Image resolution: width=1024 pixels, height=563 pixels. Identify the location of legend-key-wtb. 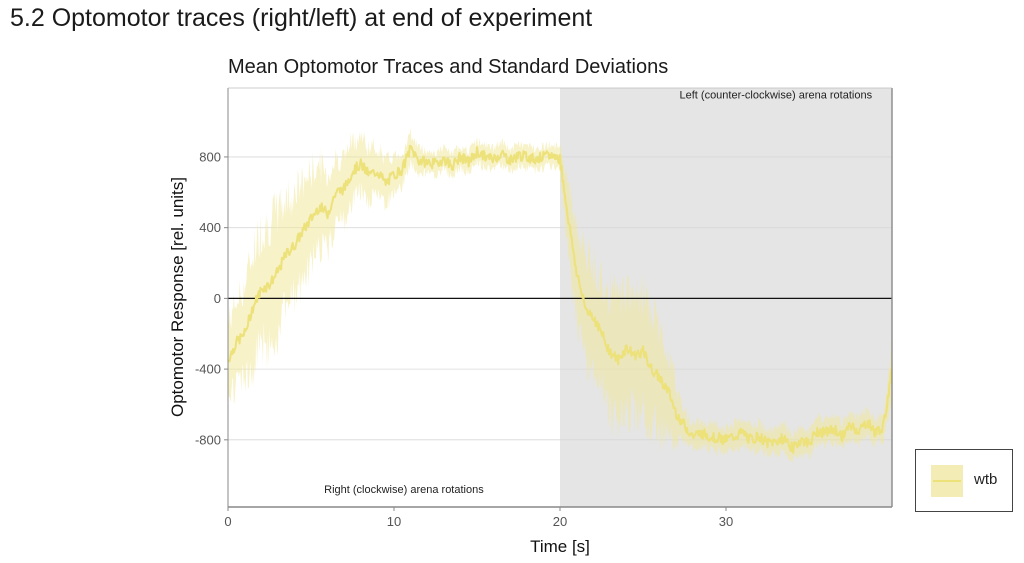
(947, 481).